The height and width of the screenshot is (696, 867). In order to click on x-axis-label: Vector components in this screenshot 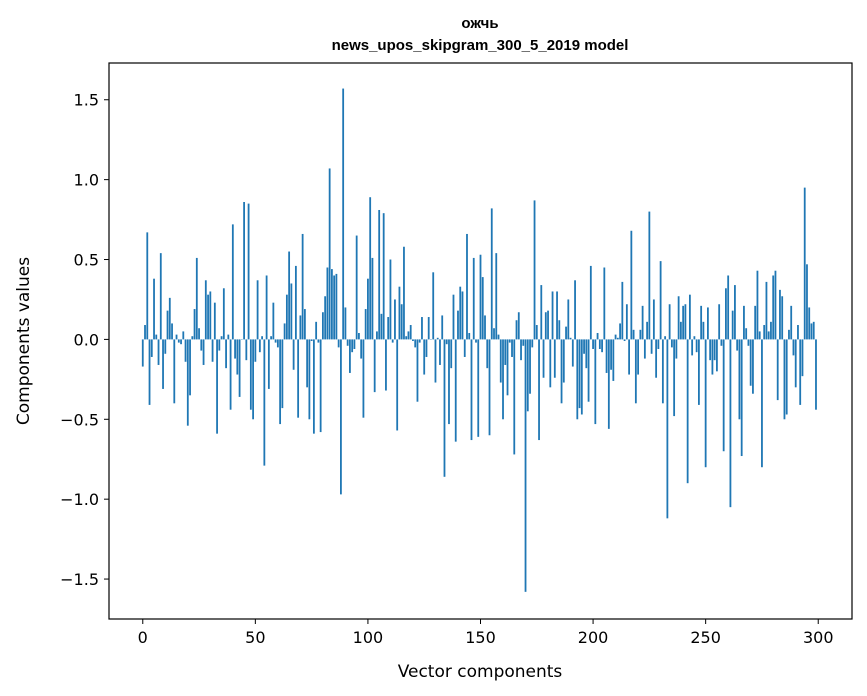, I will do `click(480, 672)`.